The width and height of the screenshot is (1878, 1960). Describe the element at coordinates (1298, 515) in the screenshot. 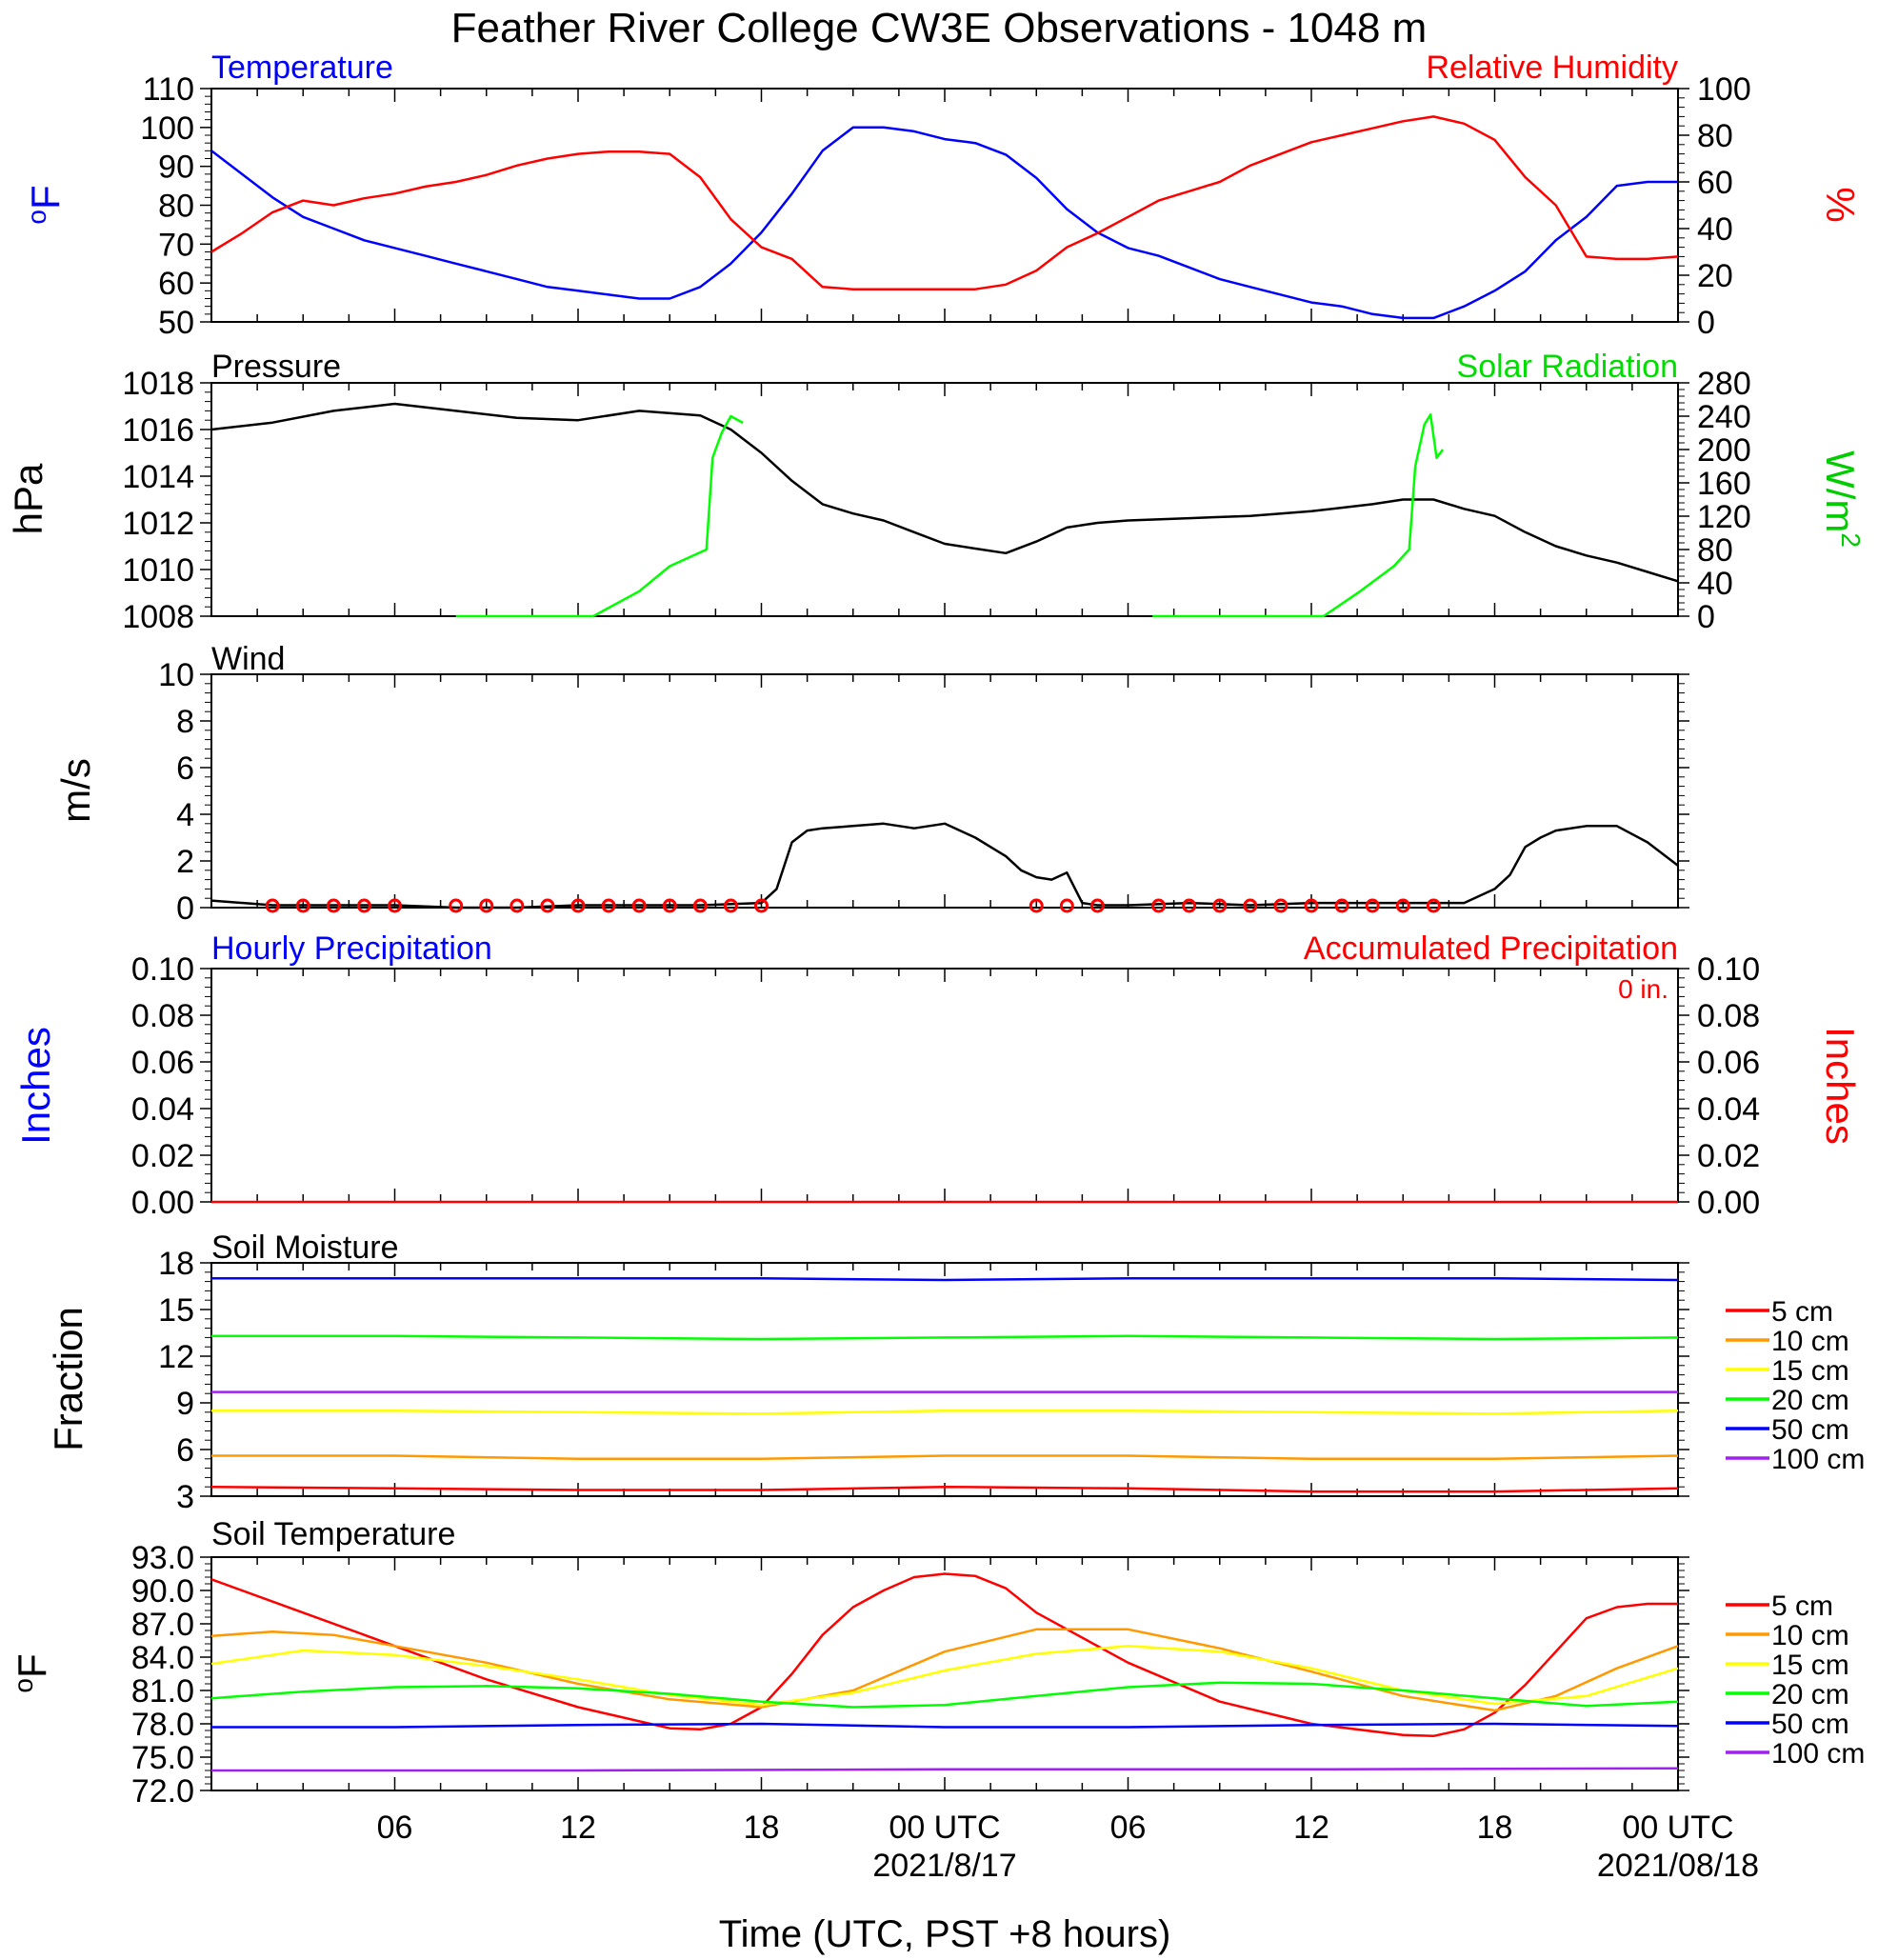

I see `series-solar-radiation` at that location.